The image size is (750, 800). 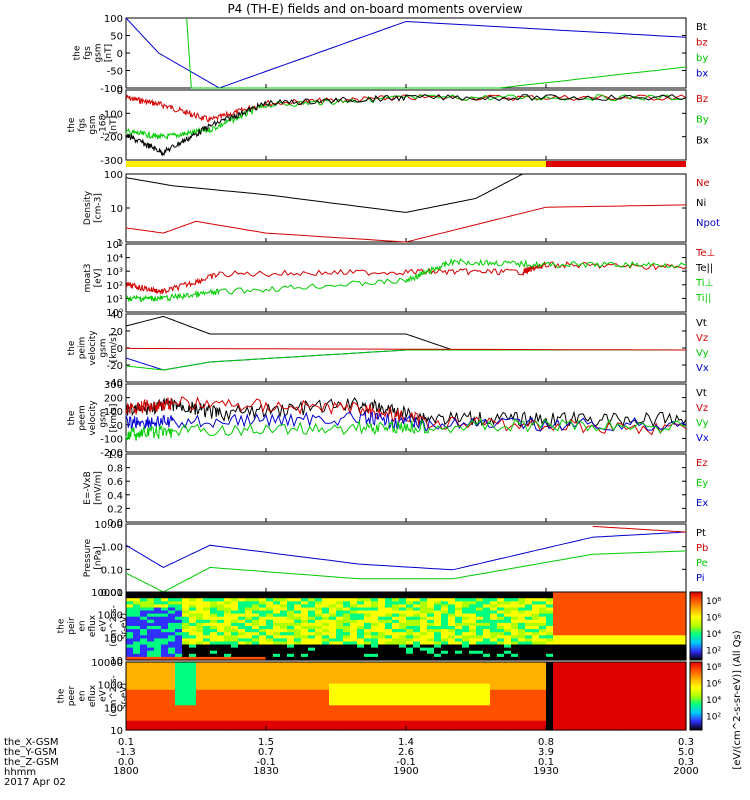 I want to click on mode-bar-red, so click(x=616, y=164).